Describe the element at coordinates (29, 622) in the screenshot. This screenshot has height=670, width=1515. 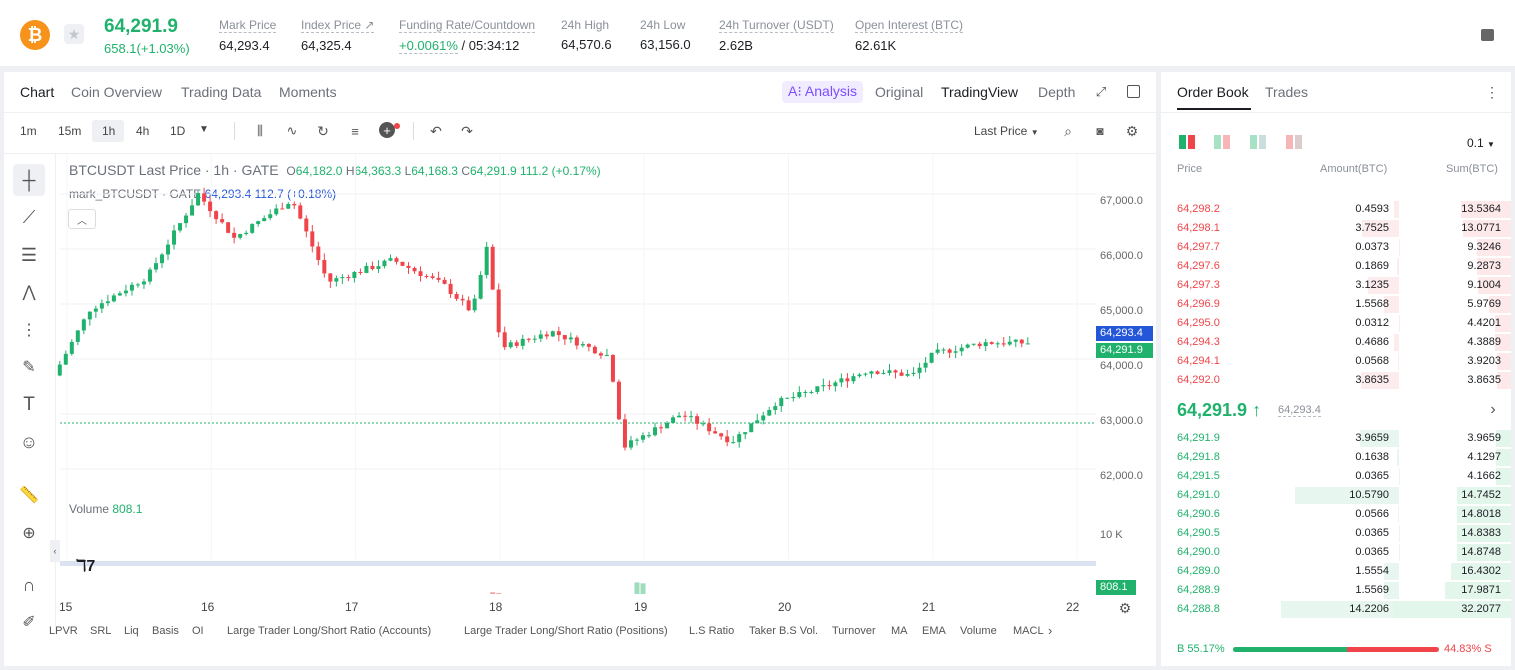
I see `lock-pencil-icon: ✐` at that location.